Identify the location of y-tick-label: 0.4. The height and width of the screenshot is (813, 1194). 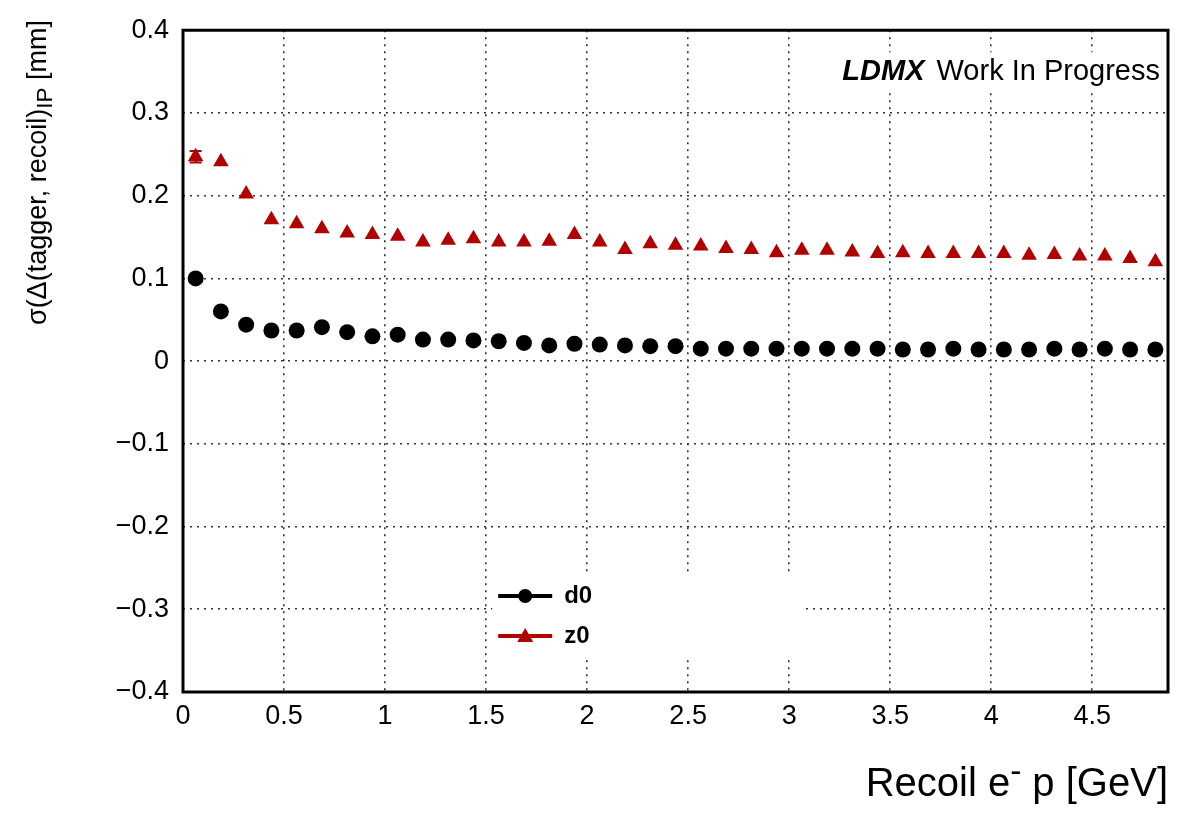
(150, 28).